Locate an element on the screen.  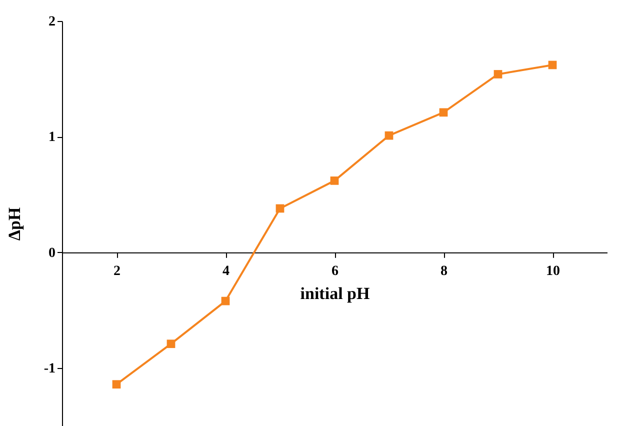
x-axis-title: initial pH is located at coordinates (335, 293).